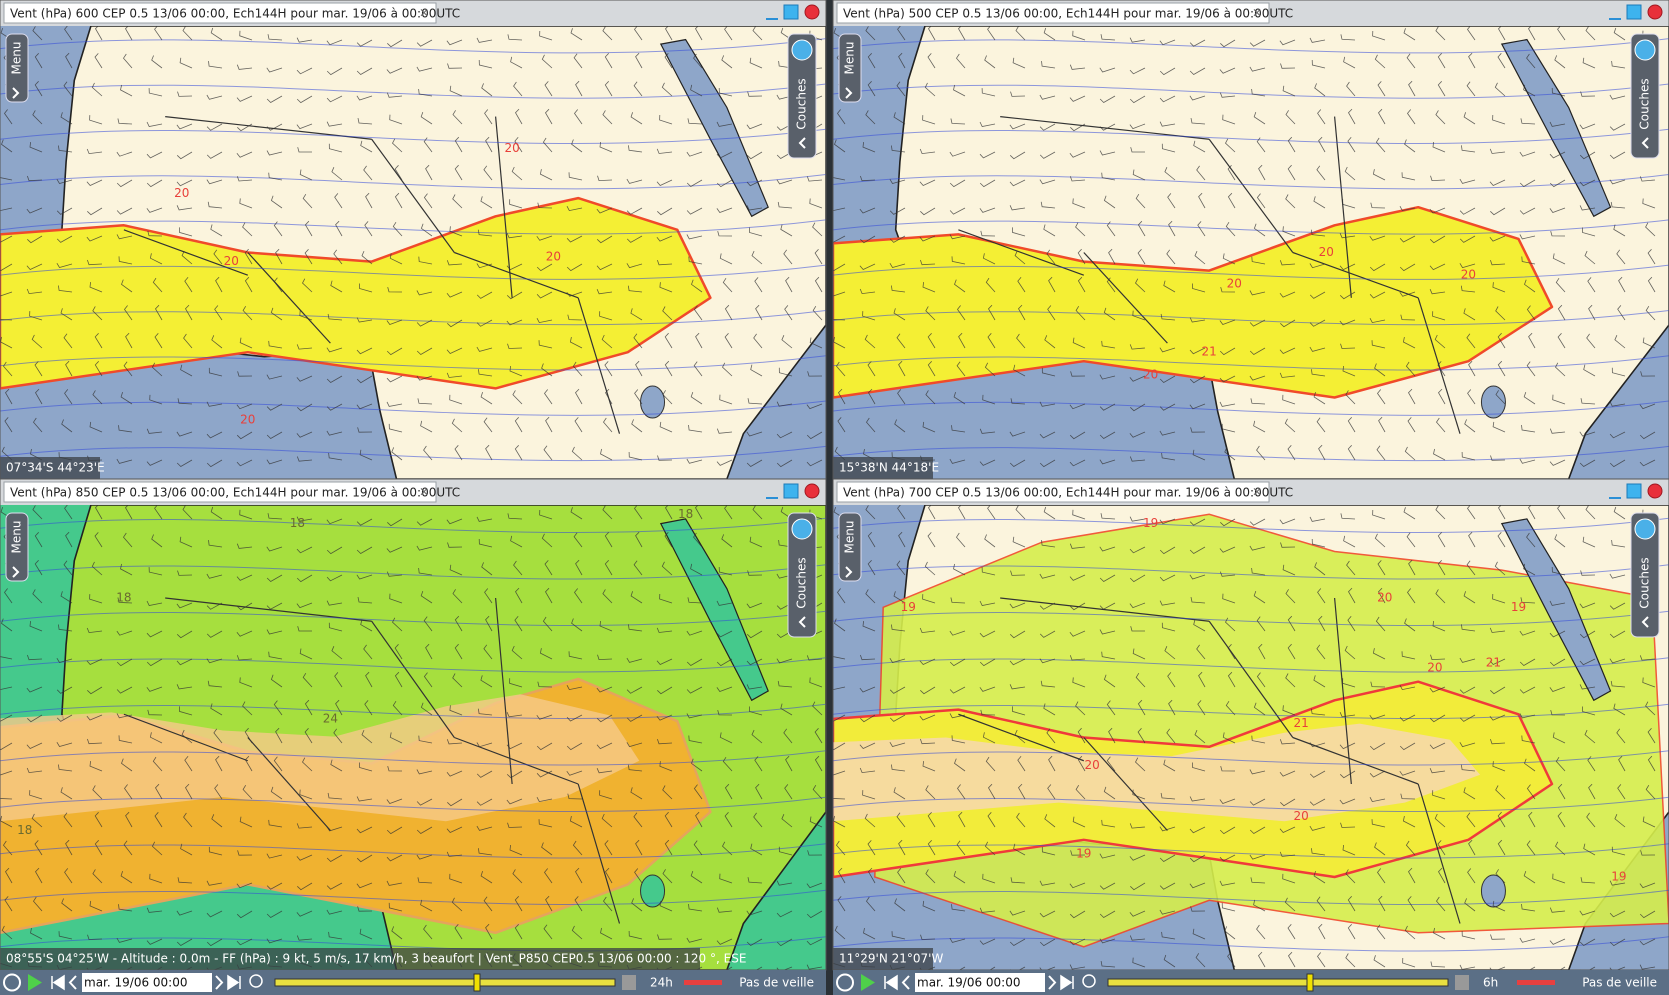 This screenshot has height=995, width=1669. I want to click on contour-label: 21, so click(1209, 352).